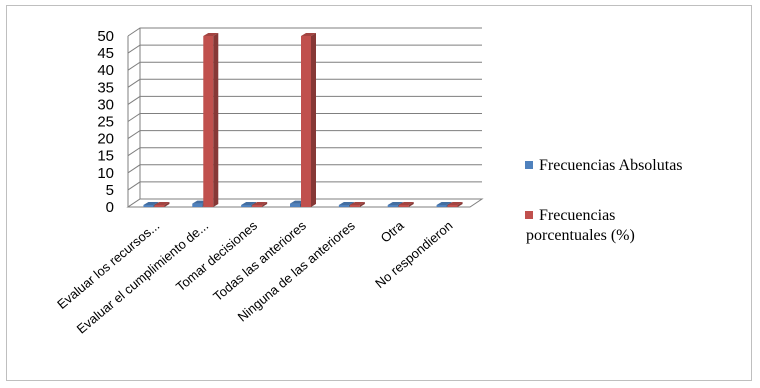 Image resolution: width=760 pixels, height=388 pixels. Describe the element at coordinates (529, 215) in the screenshot. I see `legend-swatch-porcentuales` at that location.